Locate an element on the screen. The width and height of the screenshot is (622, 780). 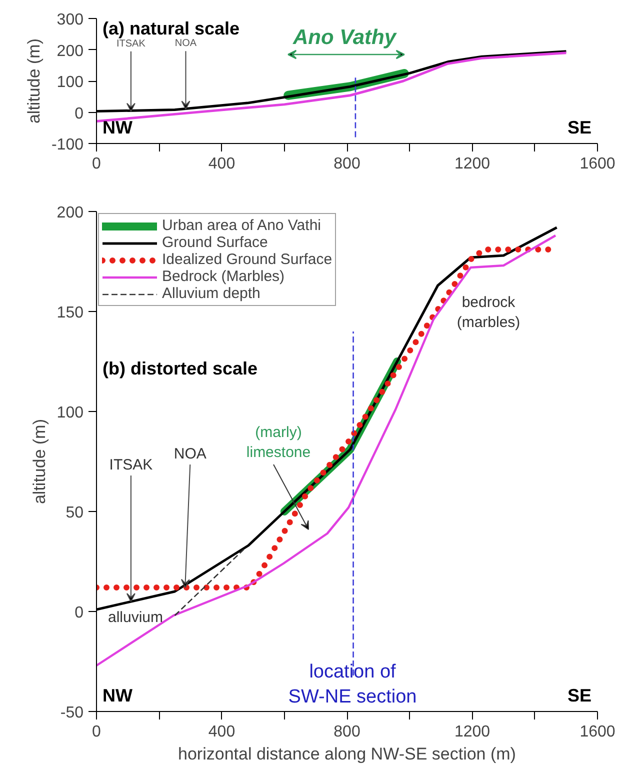
text: (b) distorted scale is located at coordinates (180, 368).